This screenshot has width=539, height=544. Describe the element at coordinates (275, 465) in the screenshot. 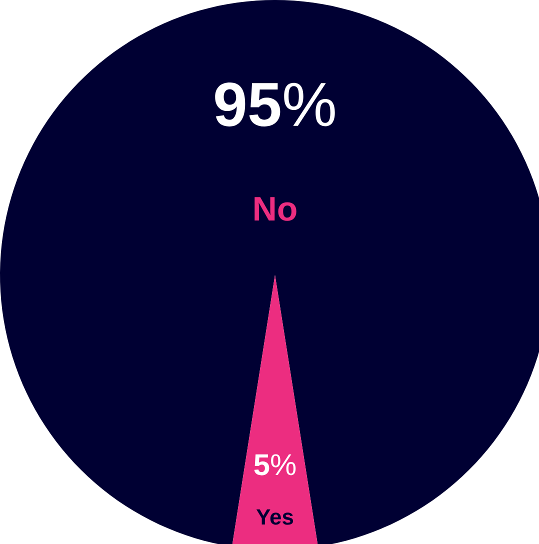

I see `data-label: 5%` at that location.